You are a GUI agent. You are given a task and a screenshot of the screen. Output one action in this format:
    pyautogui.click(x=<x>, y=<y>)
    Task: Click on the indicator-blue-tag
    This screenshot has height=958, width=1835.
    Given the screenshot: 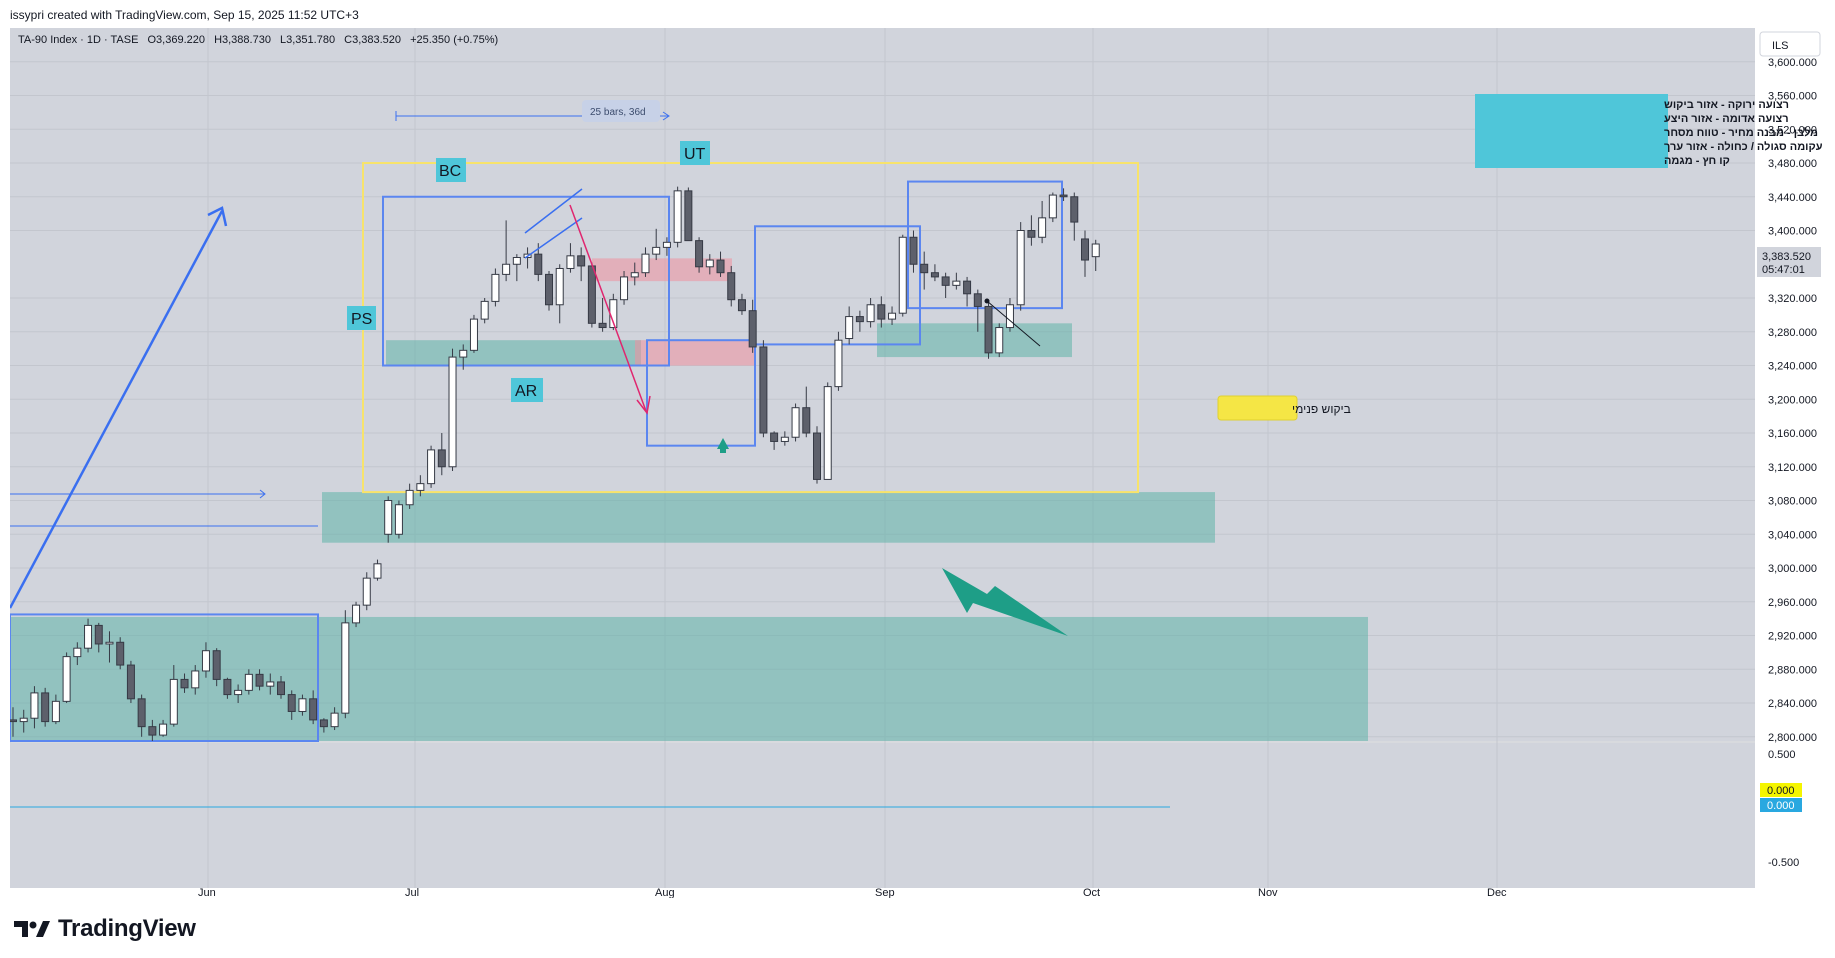 What is the action you would take?
    pyautogui.click(x=1781, y=805)
    